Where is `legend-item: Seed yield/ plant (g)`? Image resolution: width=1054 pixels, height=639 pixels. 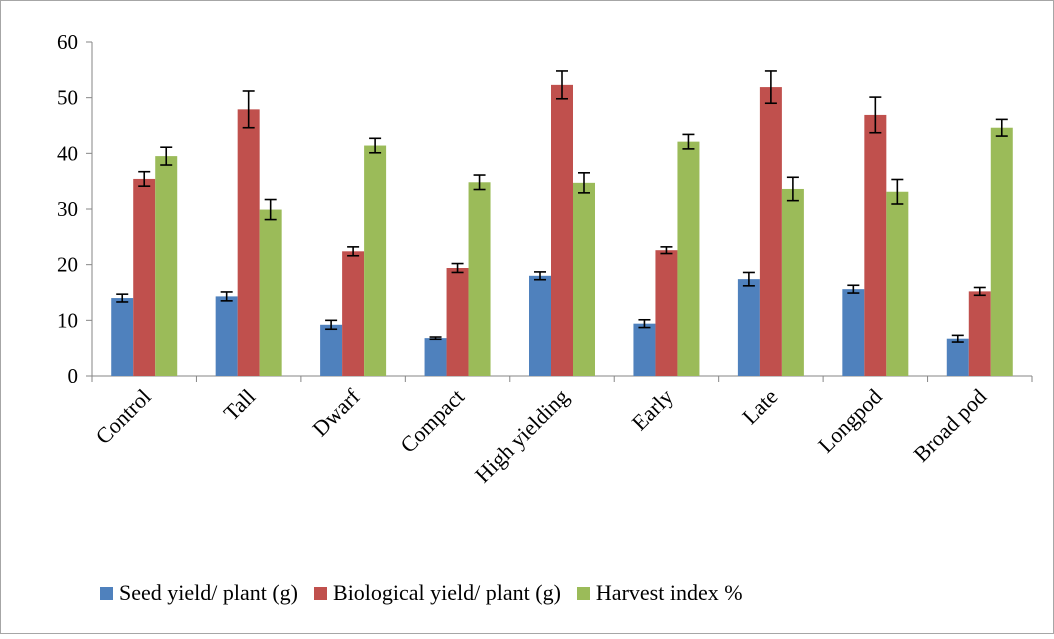
legend-item: Seed yield/ plant (g) is located at coordinates (199, 593).